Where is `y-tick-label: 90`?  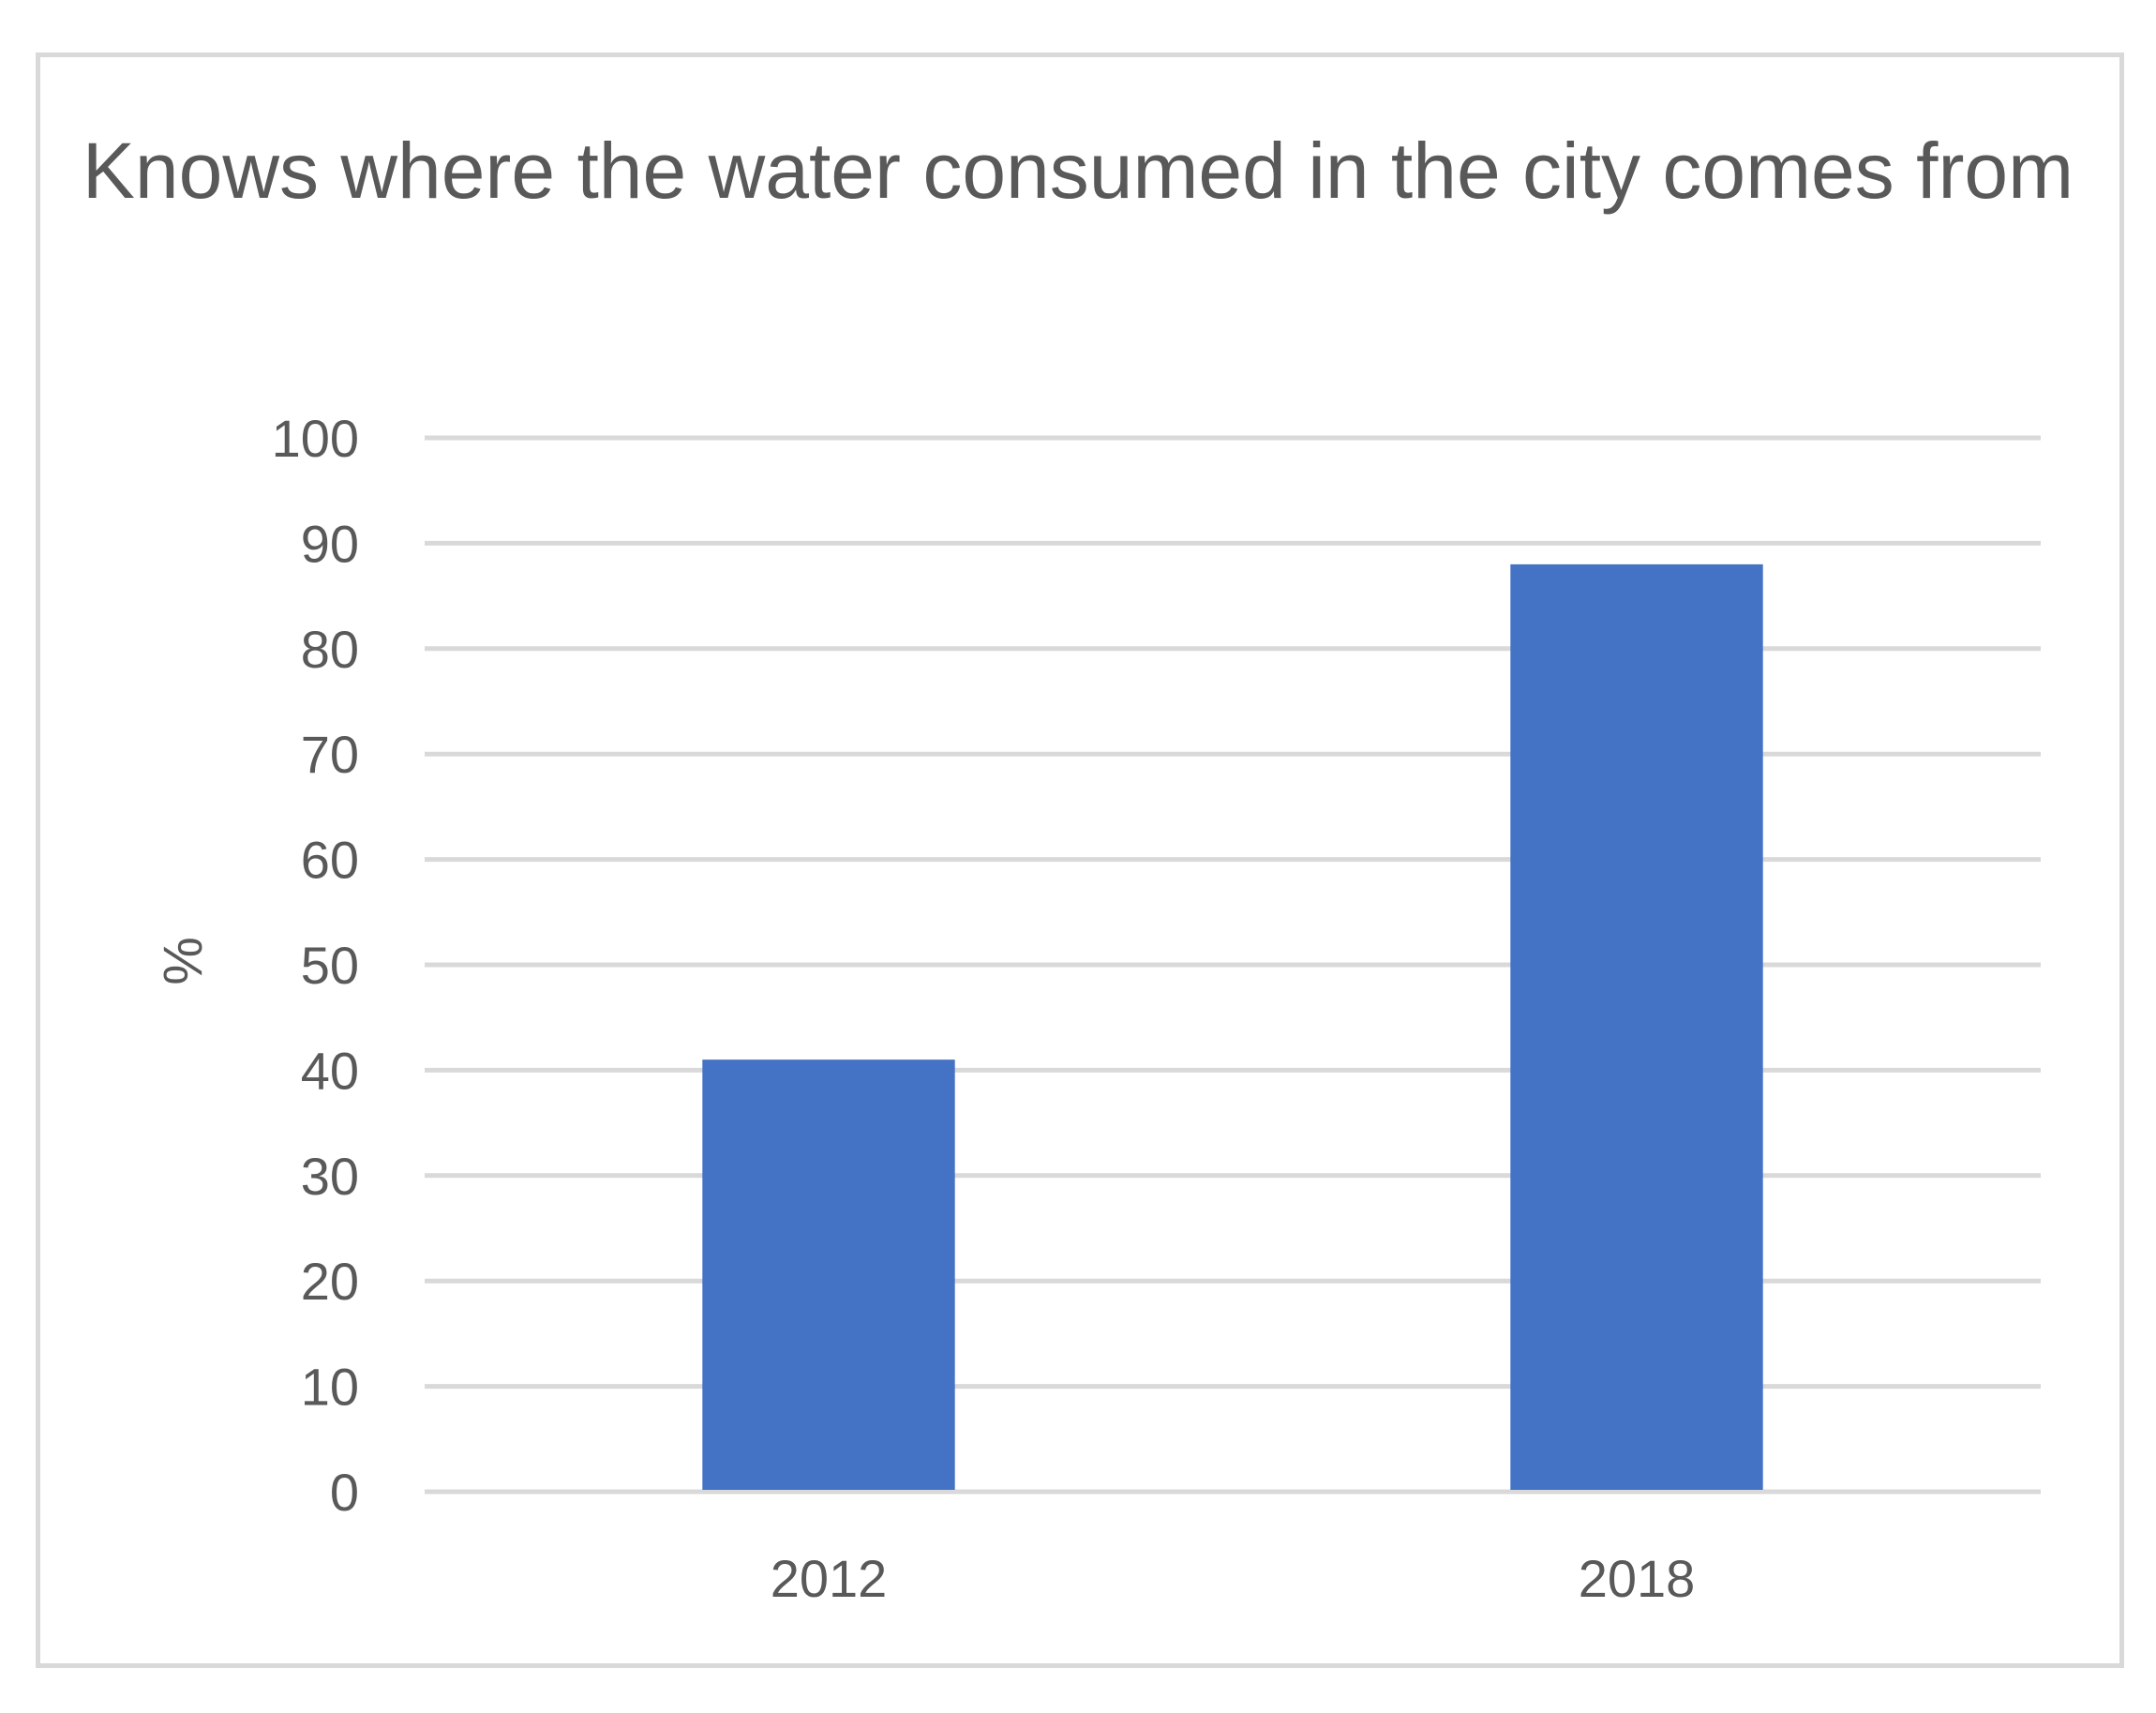 y-tick-label: 90 is located at coordinates (330, 543).